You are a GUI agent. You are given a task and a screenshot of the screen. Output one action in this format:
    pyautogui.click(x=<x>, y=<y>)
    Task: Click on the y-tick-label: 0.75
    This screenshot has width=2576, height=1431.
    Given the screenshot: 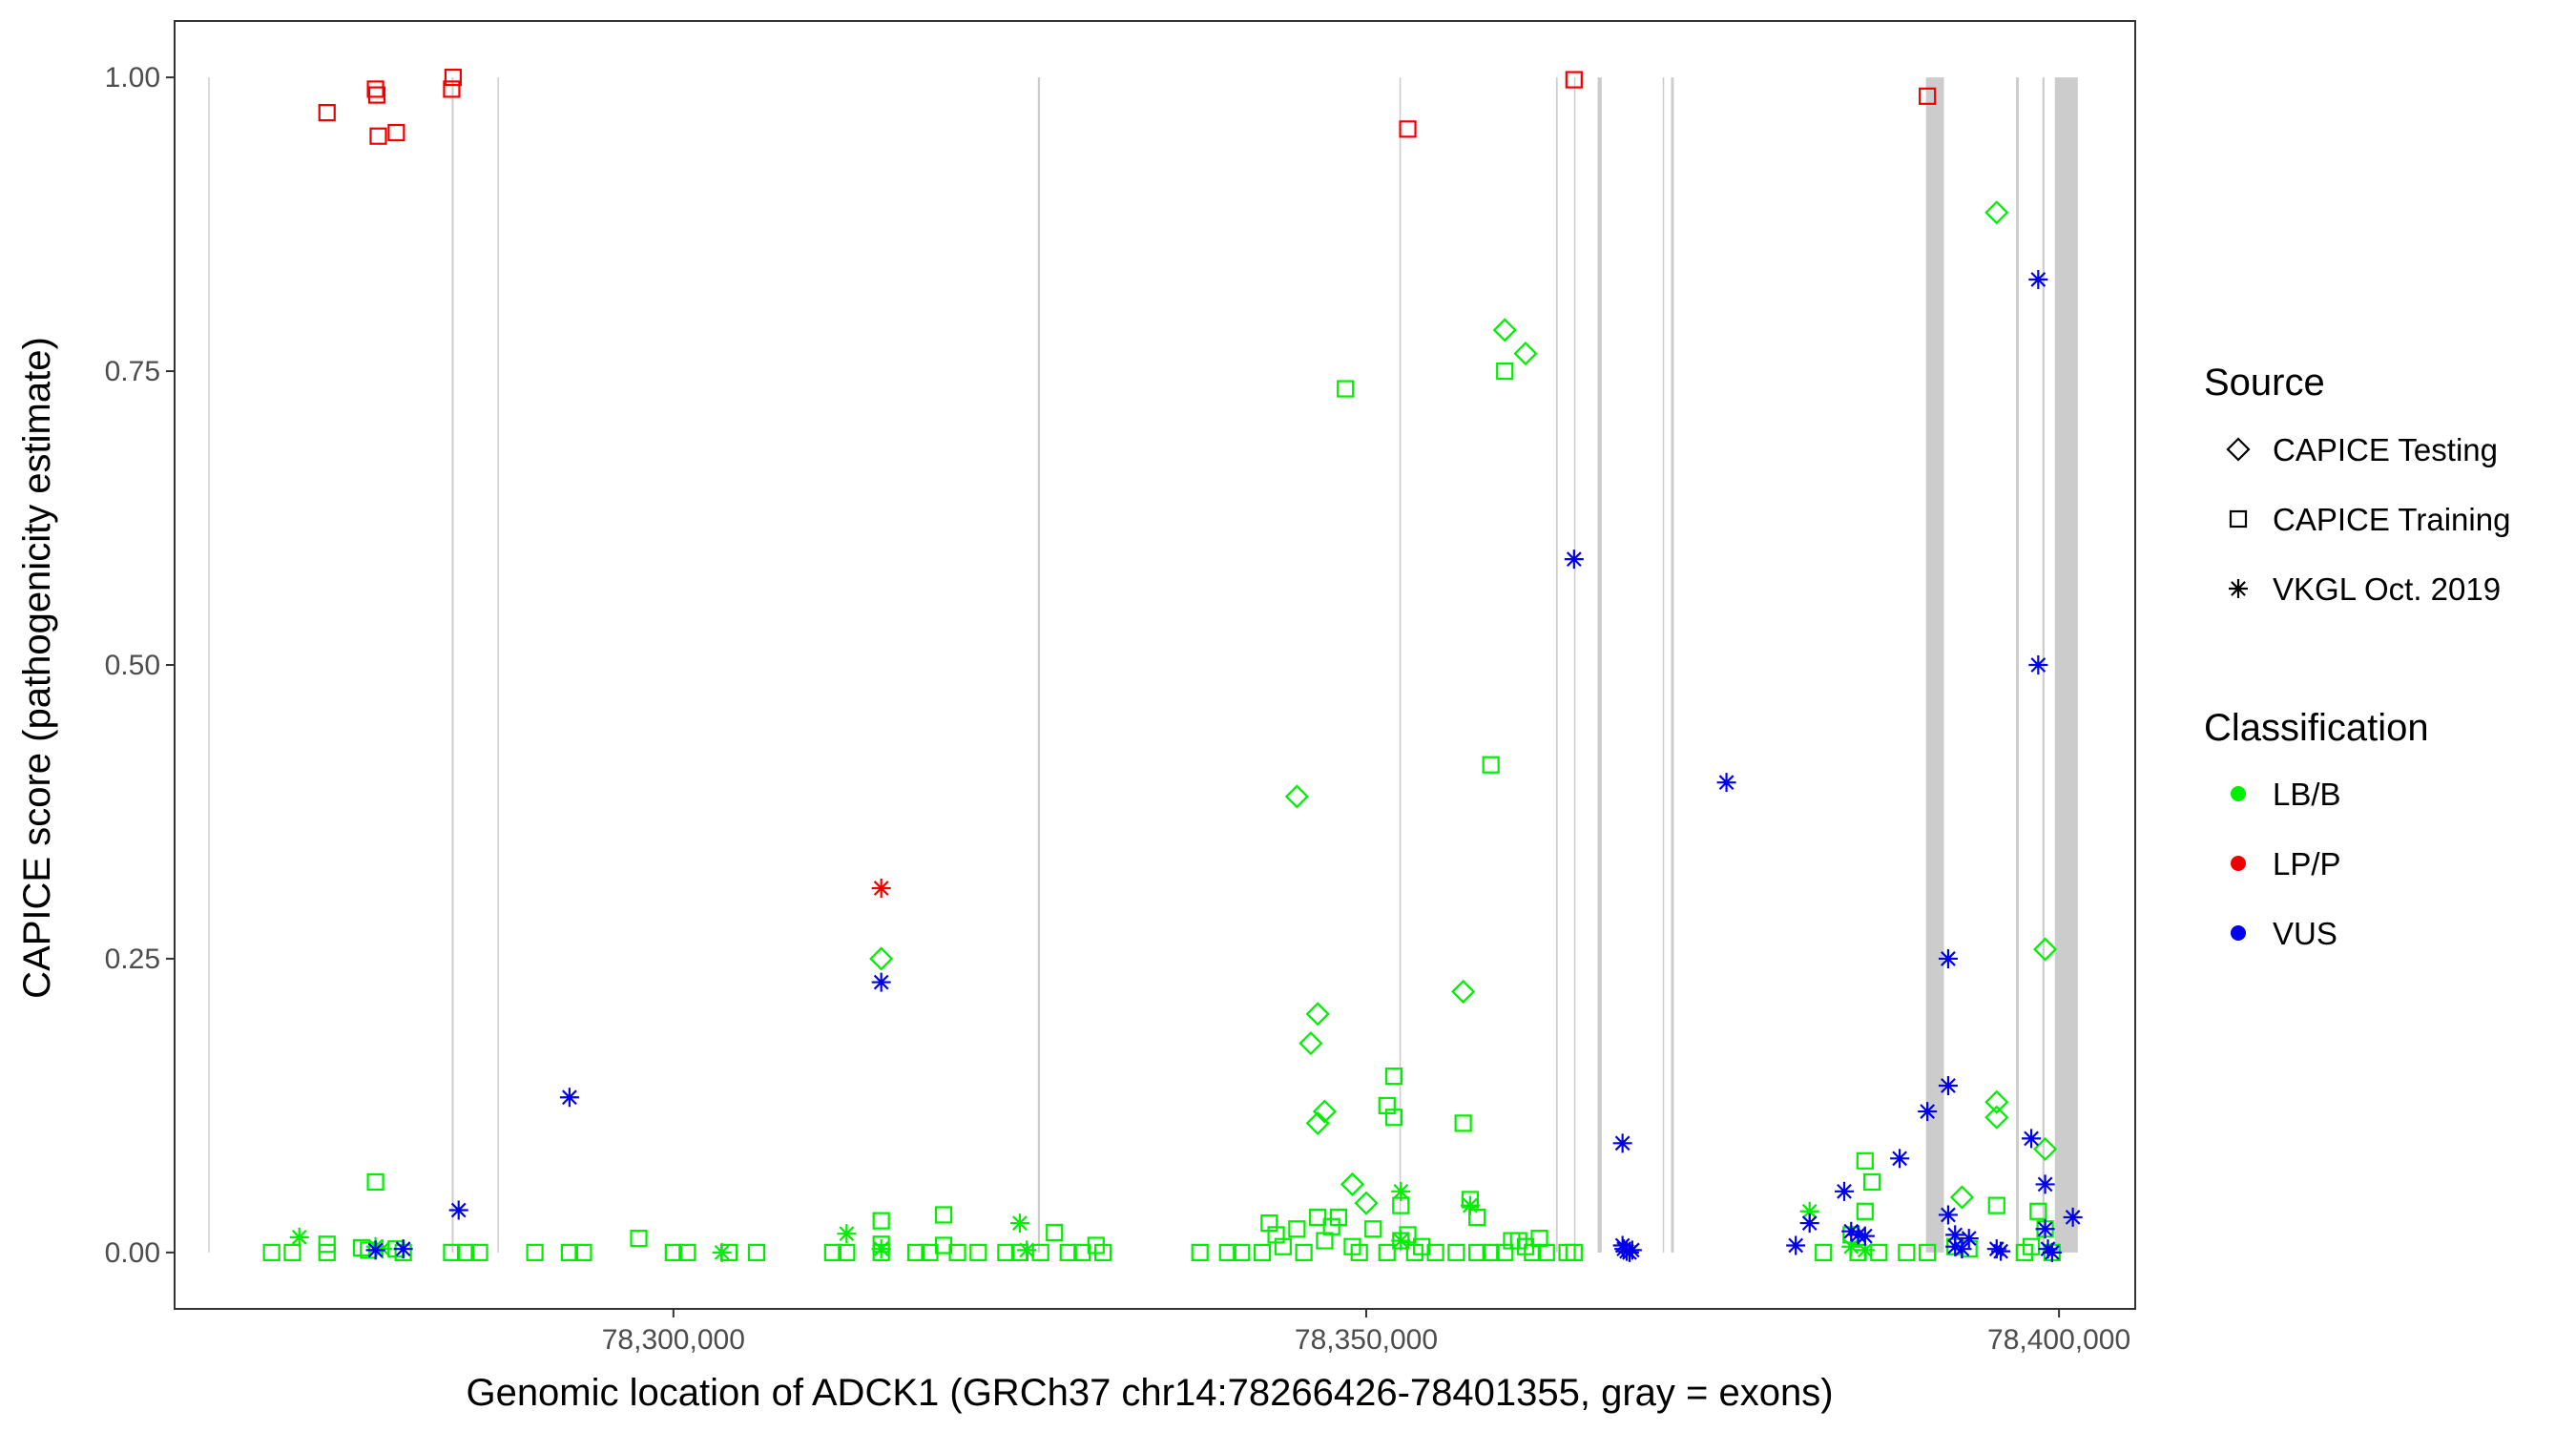 What is the action you would take?
    pyautogui.click(x=132, y=371)
    